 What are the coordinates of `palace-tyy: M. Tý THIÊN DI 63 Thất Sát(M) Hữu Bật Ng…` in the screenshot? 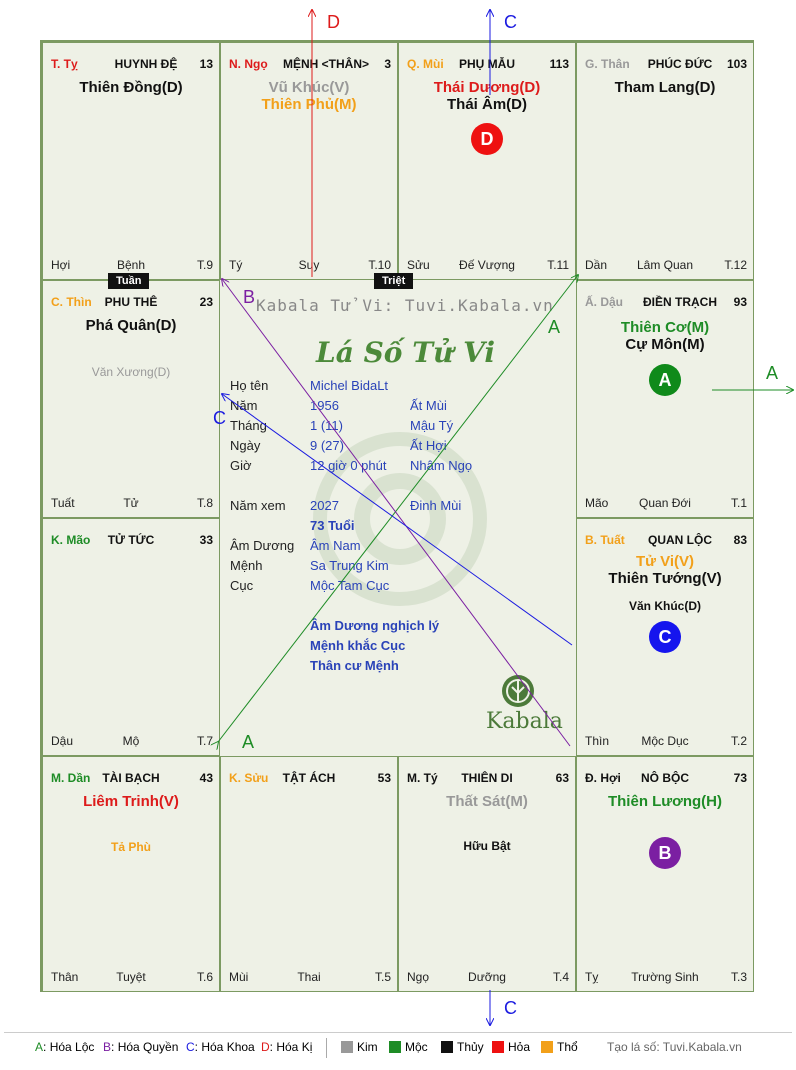 It's located at (487, 874).